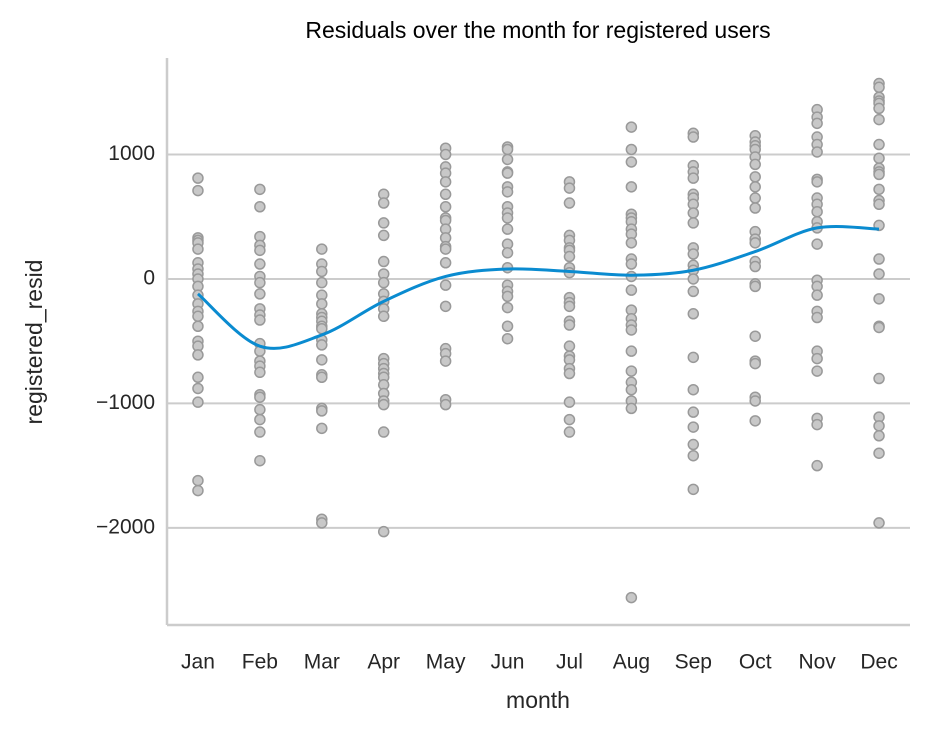  What do you see at coordinates (446, 662) in the screenshot?
I see `x-tick-label: May` at bounding box center [446, 662].